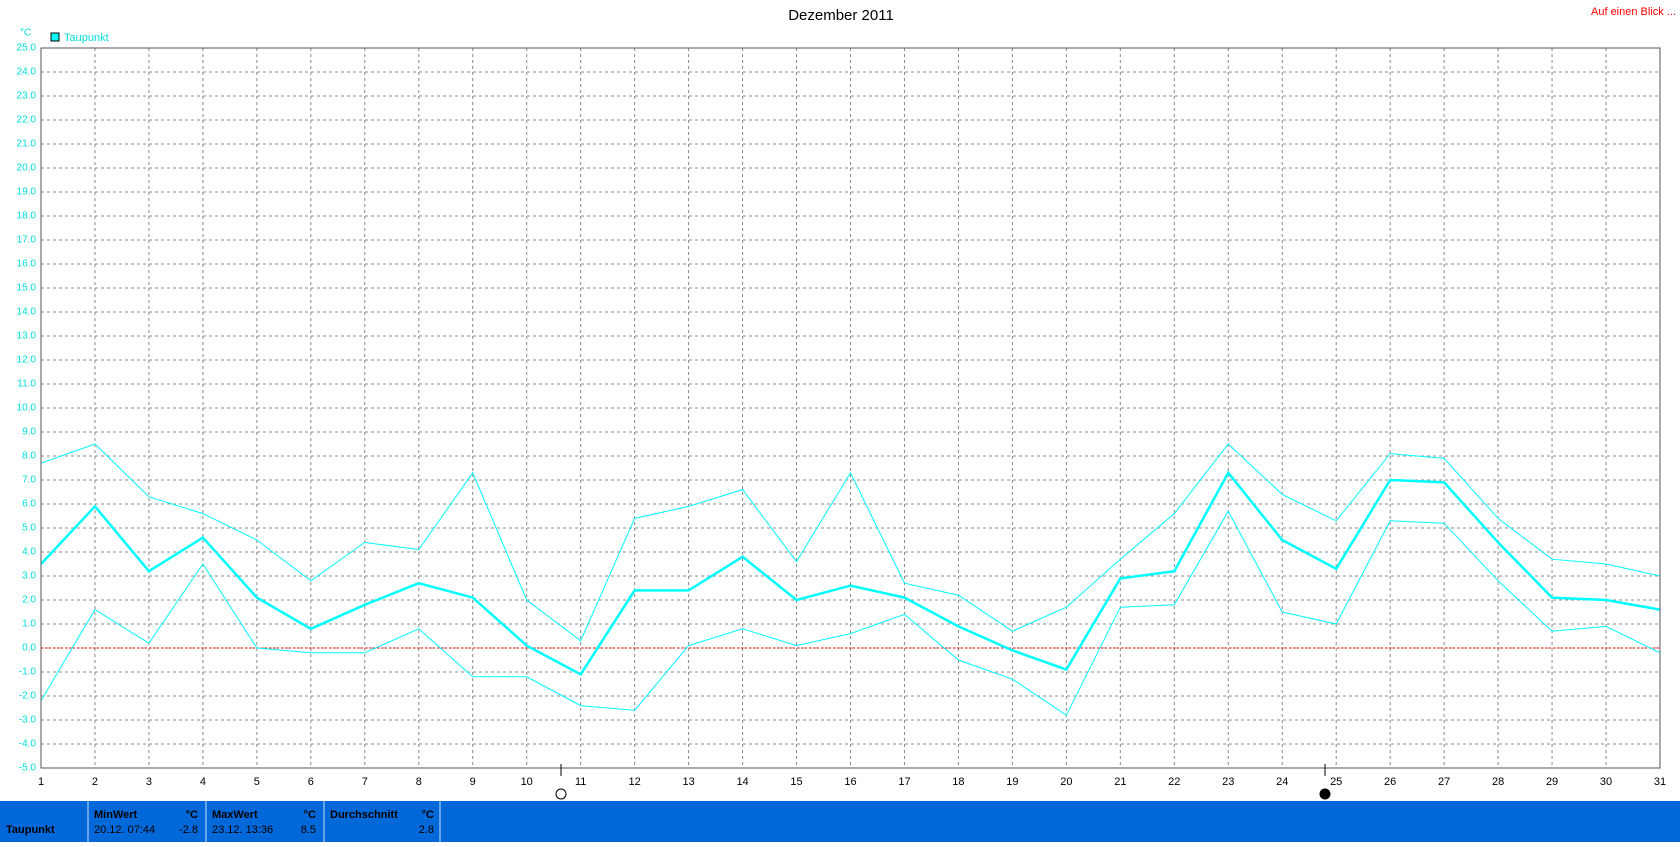 The height and width of the screenshot is (847, 1680). What do you see at coordinates (850, 782) in the screenshot?
I see `x-tick-label: 16` at bounding box center [850, 782].